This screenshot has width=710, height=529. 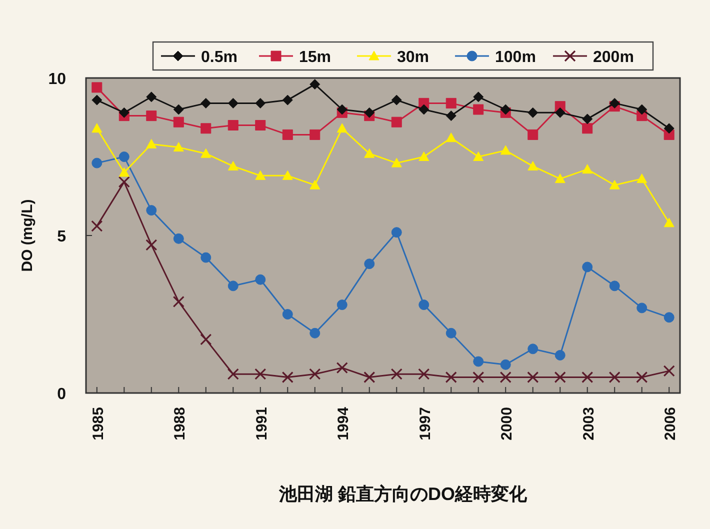 What do you see at coordinates (507, 423) in the screenshot?
I see `x-tick-label: 2000` at bounding box center [507, 423].